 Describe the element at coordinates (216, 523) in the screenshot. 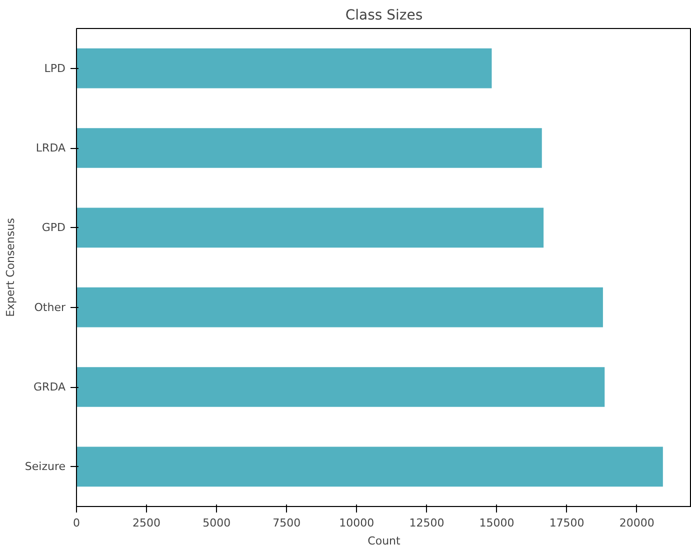

I see `x-tick-label: 5000` at that location.